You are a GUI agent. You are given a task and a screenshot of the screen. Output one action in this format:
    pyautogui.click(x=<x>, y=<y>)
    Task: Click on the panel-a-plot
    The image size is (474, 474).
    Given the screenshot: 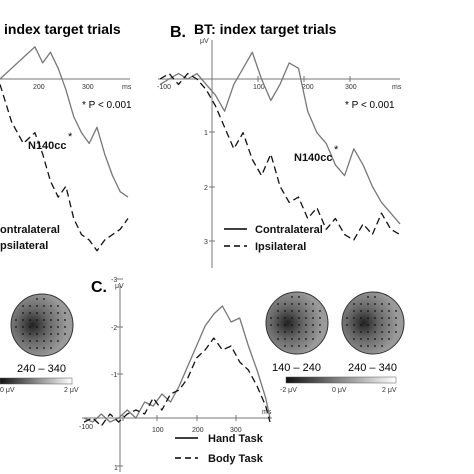 What is the action you would take?
    pyautogui.click(x=64, y=149)
    